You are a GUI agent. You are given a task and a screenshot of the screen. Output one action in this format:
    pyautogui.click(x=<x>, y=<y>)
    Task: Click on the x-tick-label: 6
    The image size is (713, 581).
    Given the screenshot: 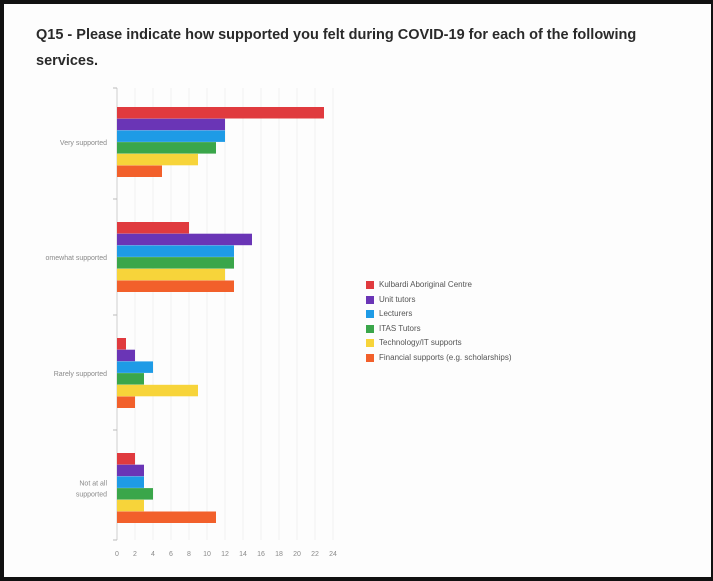 What is the action you would take?
    pyautogui.click(x=171, y=554)
    